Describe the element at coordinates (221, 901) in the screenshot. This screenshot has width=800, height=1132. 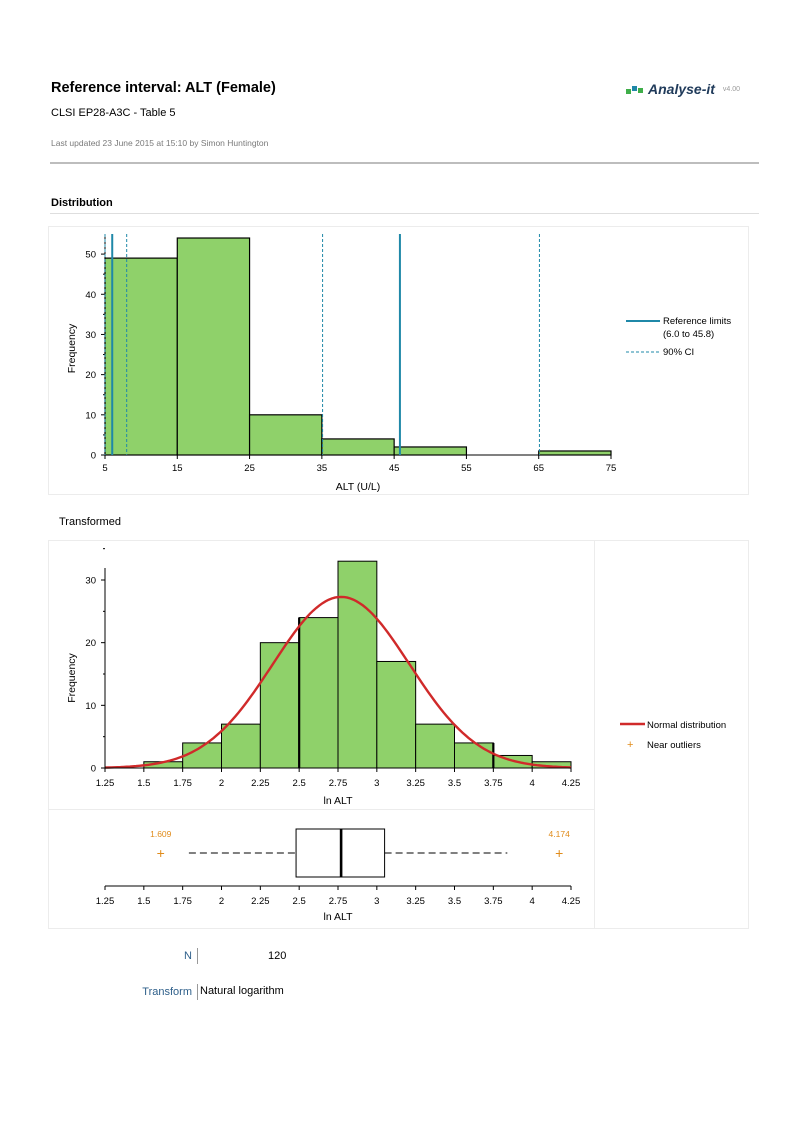
I see `boxplot-x-tick-label: 2` at that location.